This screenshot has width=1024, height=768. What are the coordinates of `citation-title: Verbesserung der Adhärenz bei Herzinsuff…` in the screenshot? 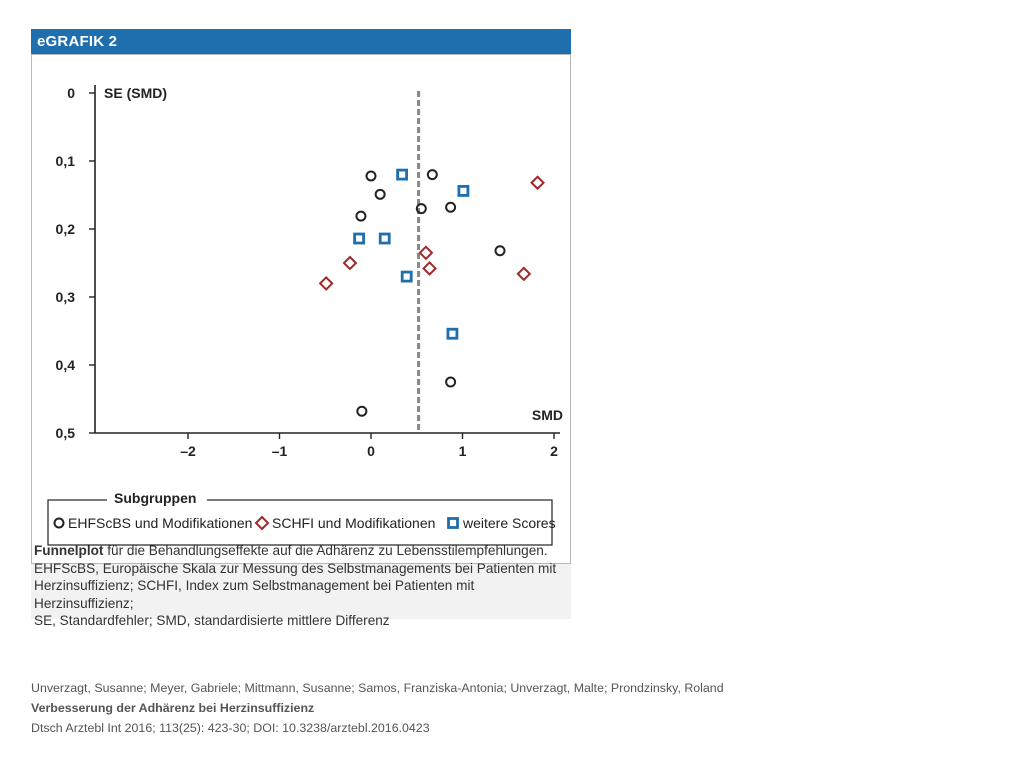 It's located at (173, 708).